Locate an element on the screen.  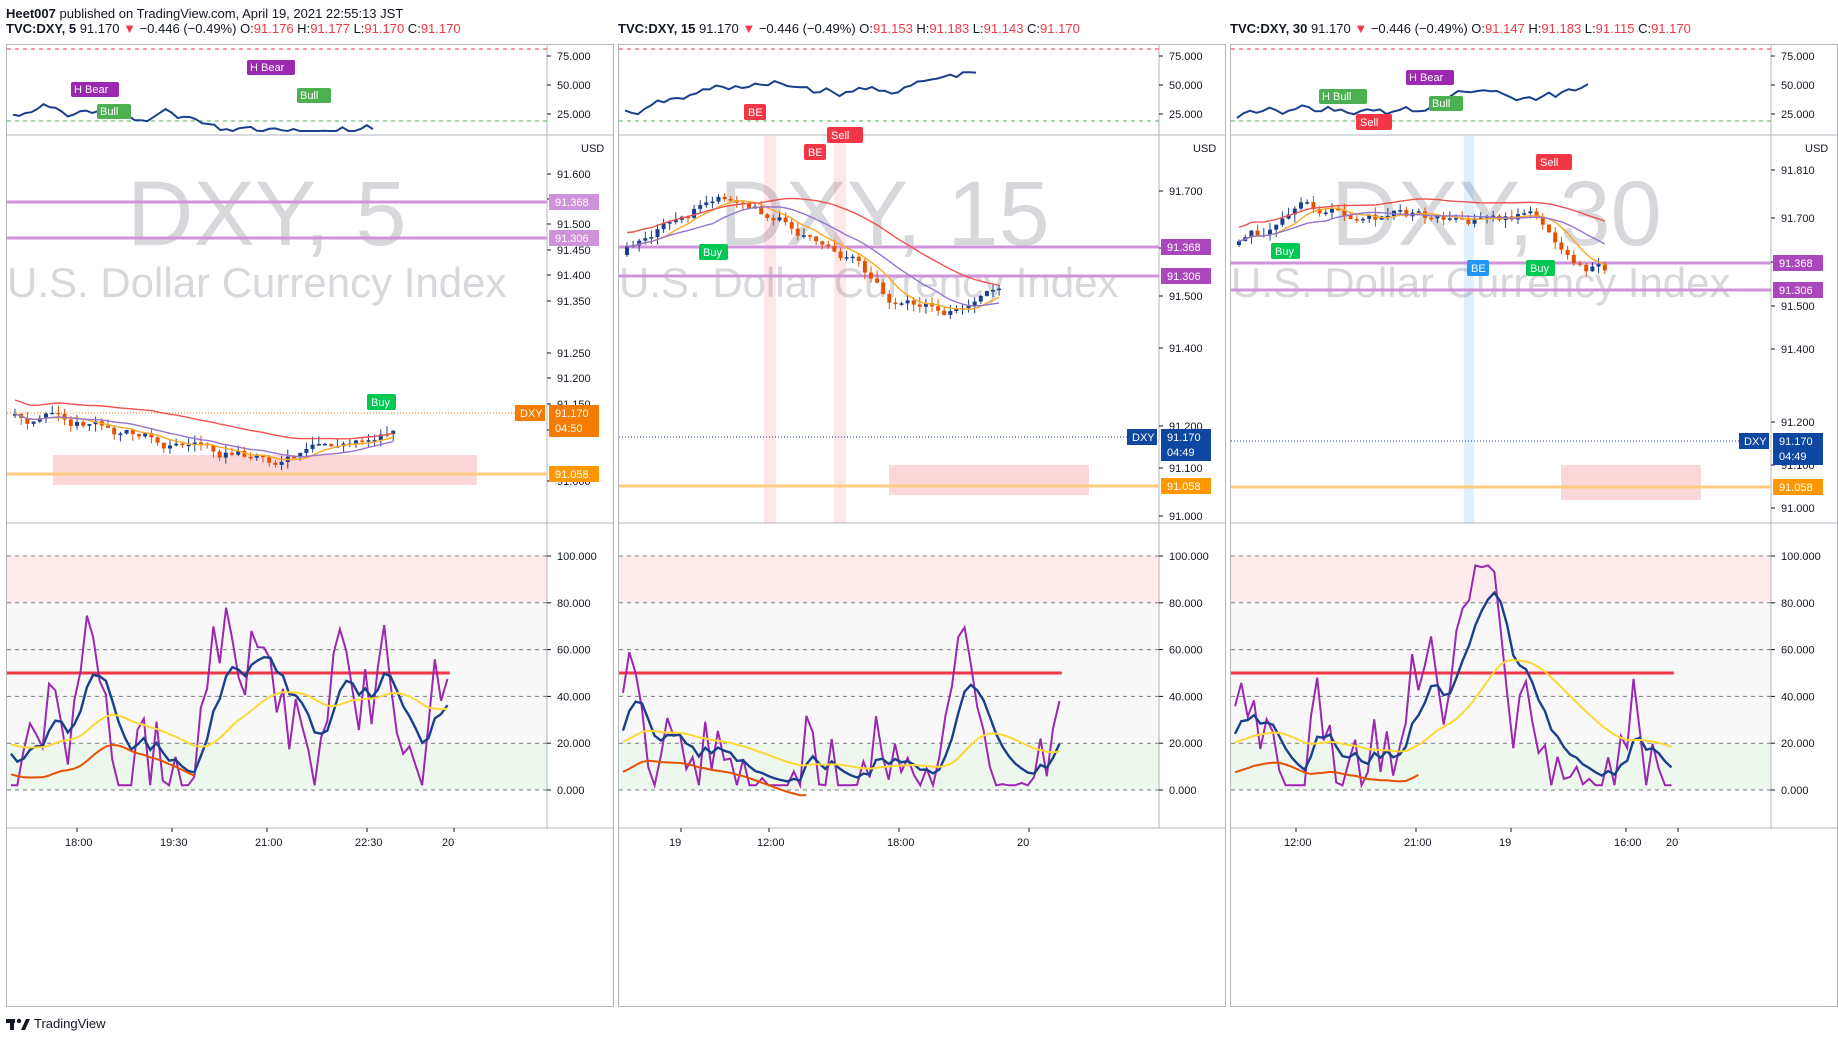
rsi-signal-label: H Bear is located at coordinates (271, 67).